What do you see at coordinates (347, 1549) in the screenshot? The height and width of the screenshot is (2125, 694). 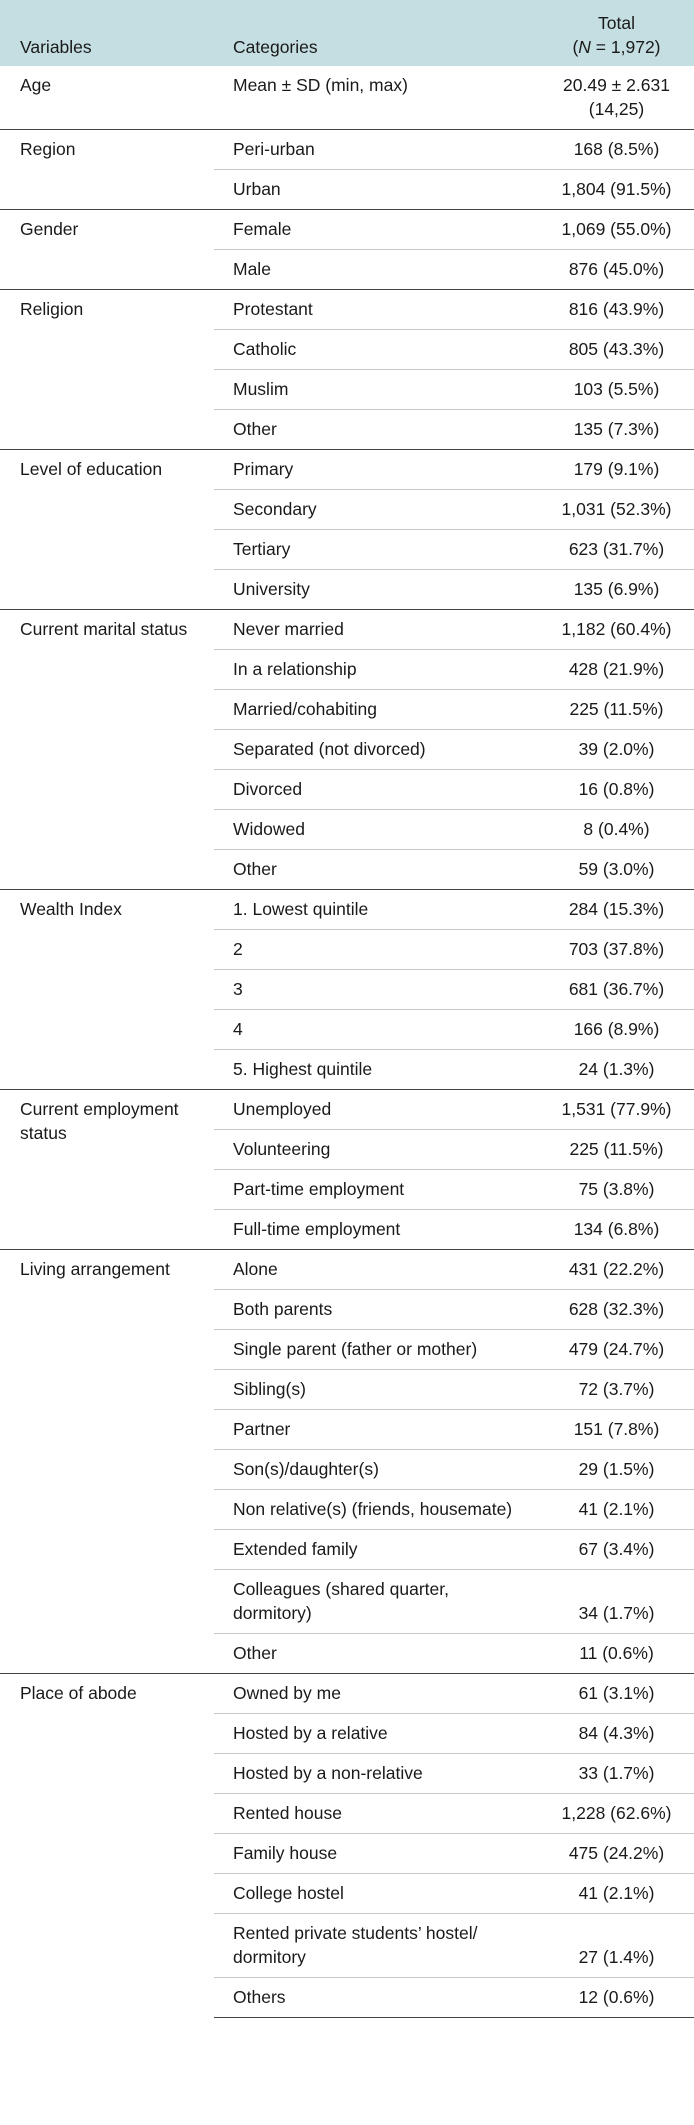 I see `table-row: Extended family 67 (3.4%)` at bounding box center [347, 1549].